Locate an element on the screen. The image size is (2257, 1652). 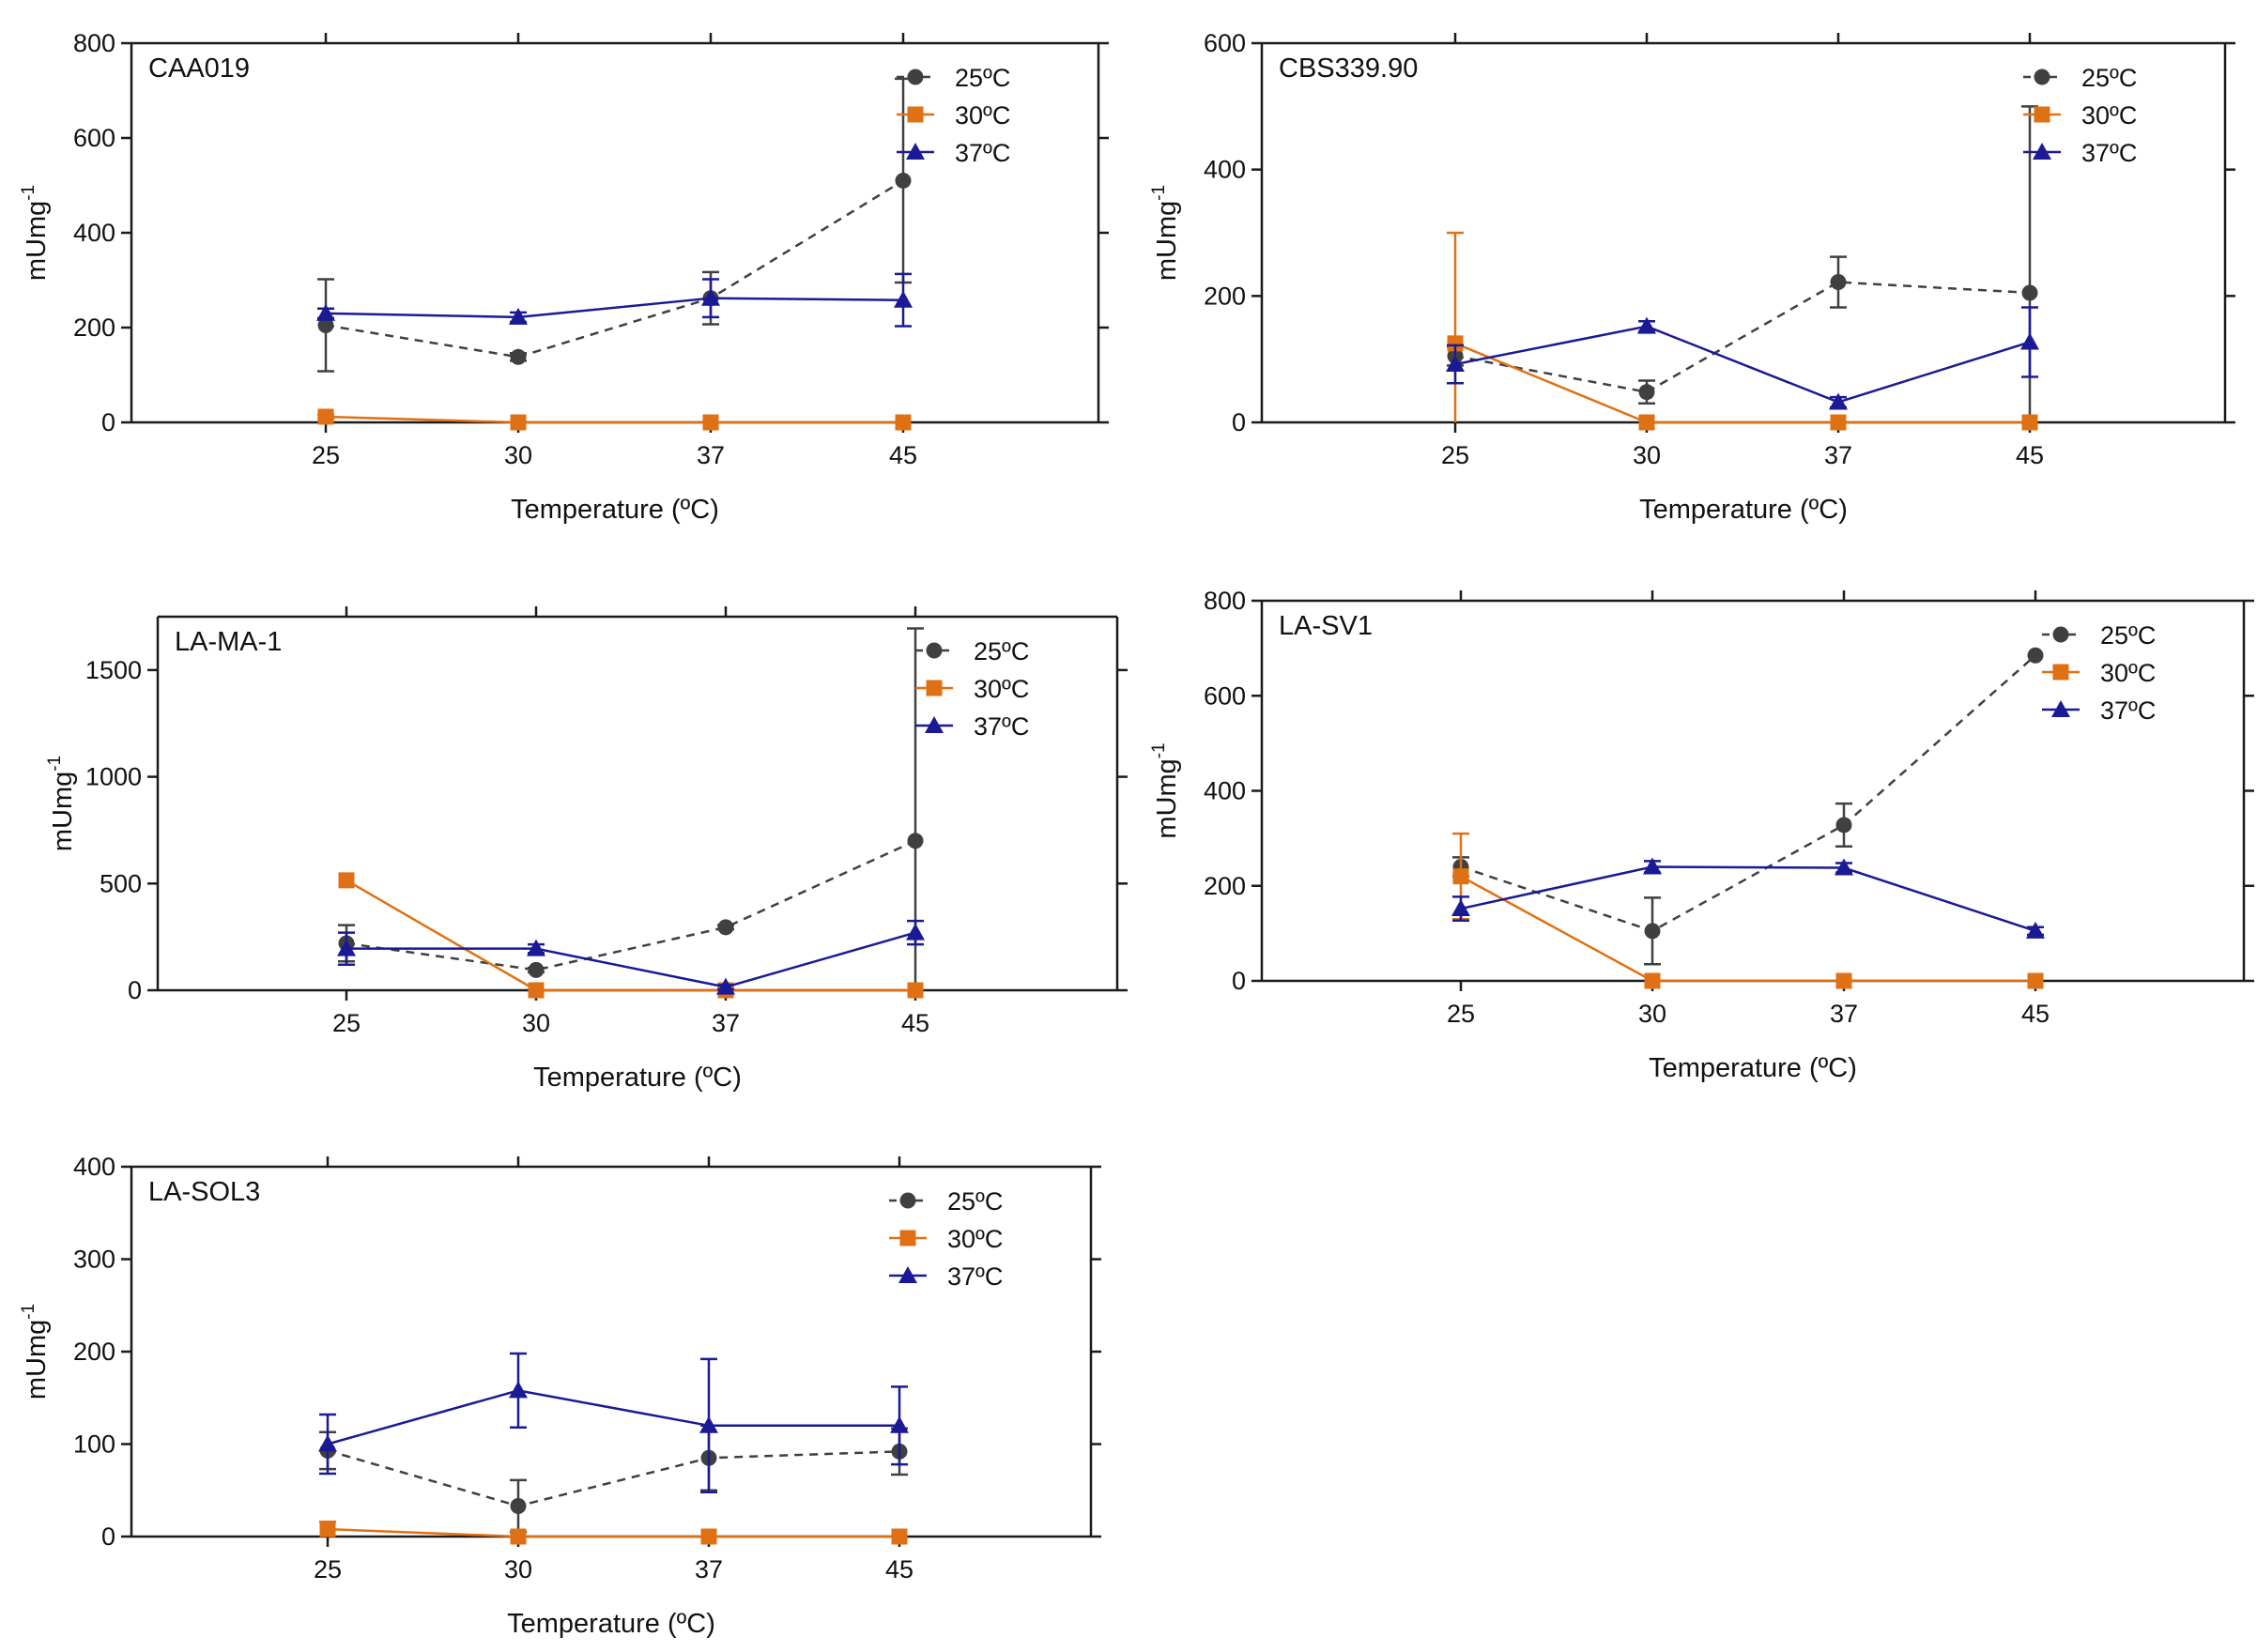
y-tick-label: 800 is located at coordinates (1225, 601).